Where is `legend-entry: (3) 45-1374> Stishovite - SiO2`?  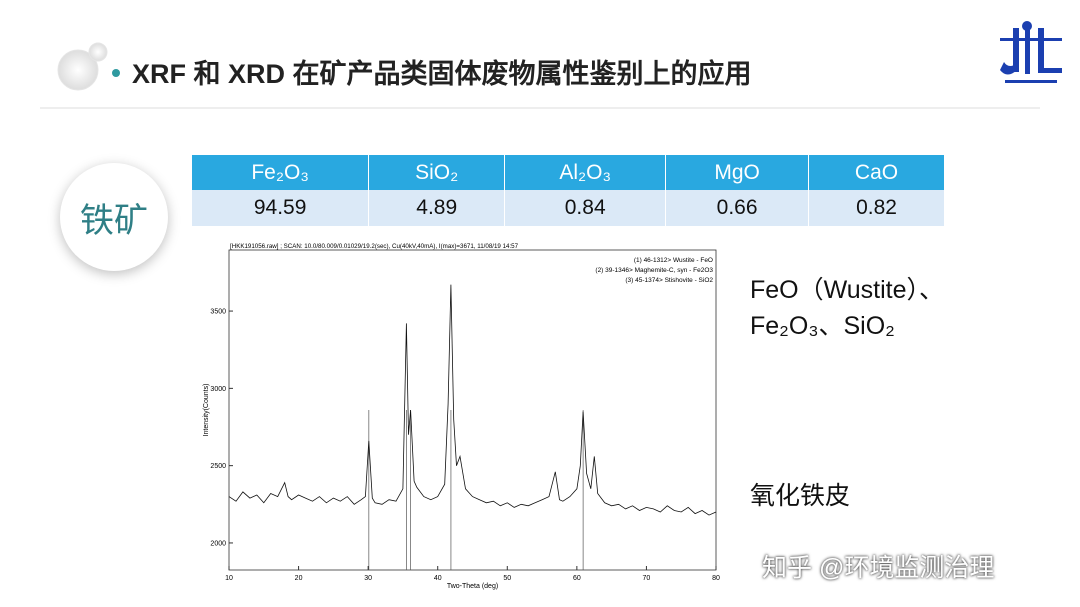 legend-entry: (3) 45-1374> Stishovite - SiO2 is located at coordinates (669, 280).